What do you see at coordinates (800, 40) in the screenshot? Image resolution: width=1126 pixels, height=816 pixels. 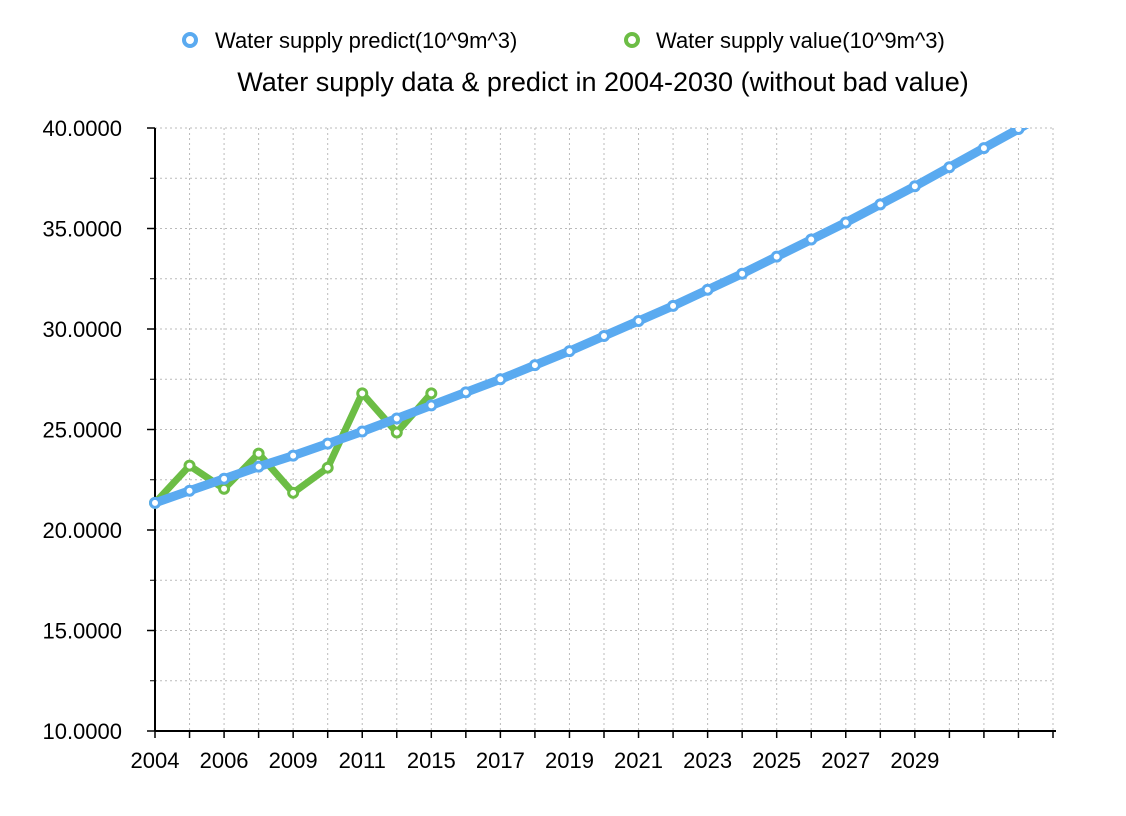 I see `legend-label-value: Water supply value(10^9m^3)` at bounding box center [800, 40].